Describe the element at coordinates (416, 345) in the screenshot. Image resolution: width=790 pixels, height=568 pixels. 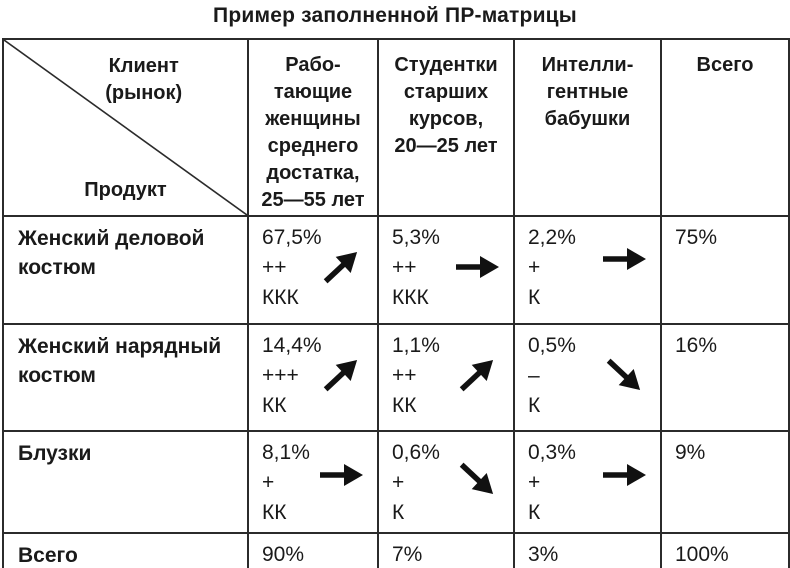
I see `cell-percent: 1,1%` at that location.